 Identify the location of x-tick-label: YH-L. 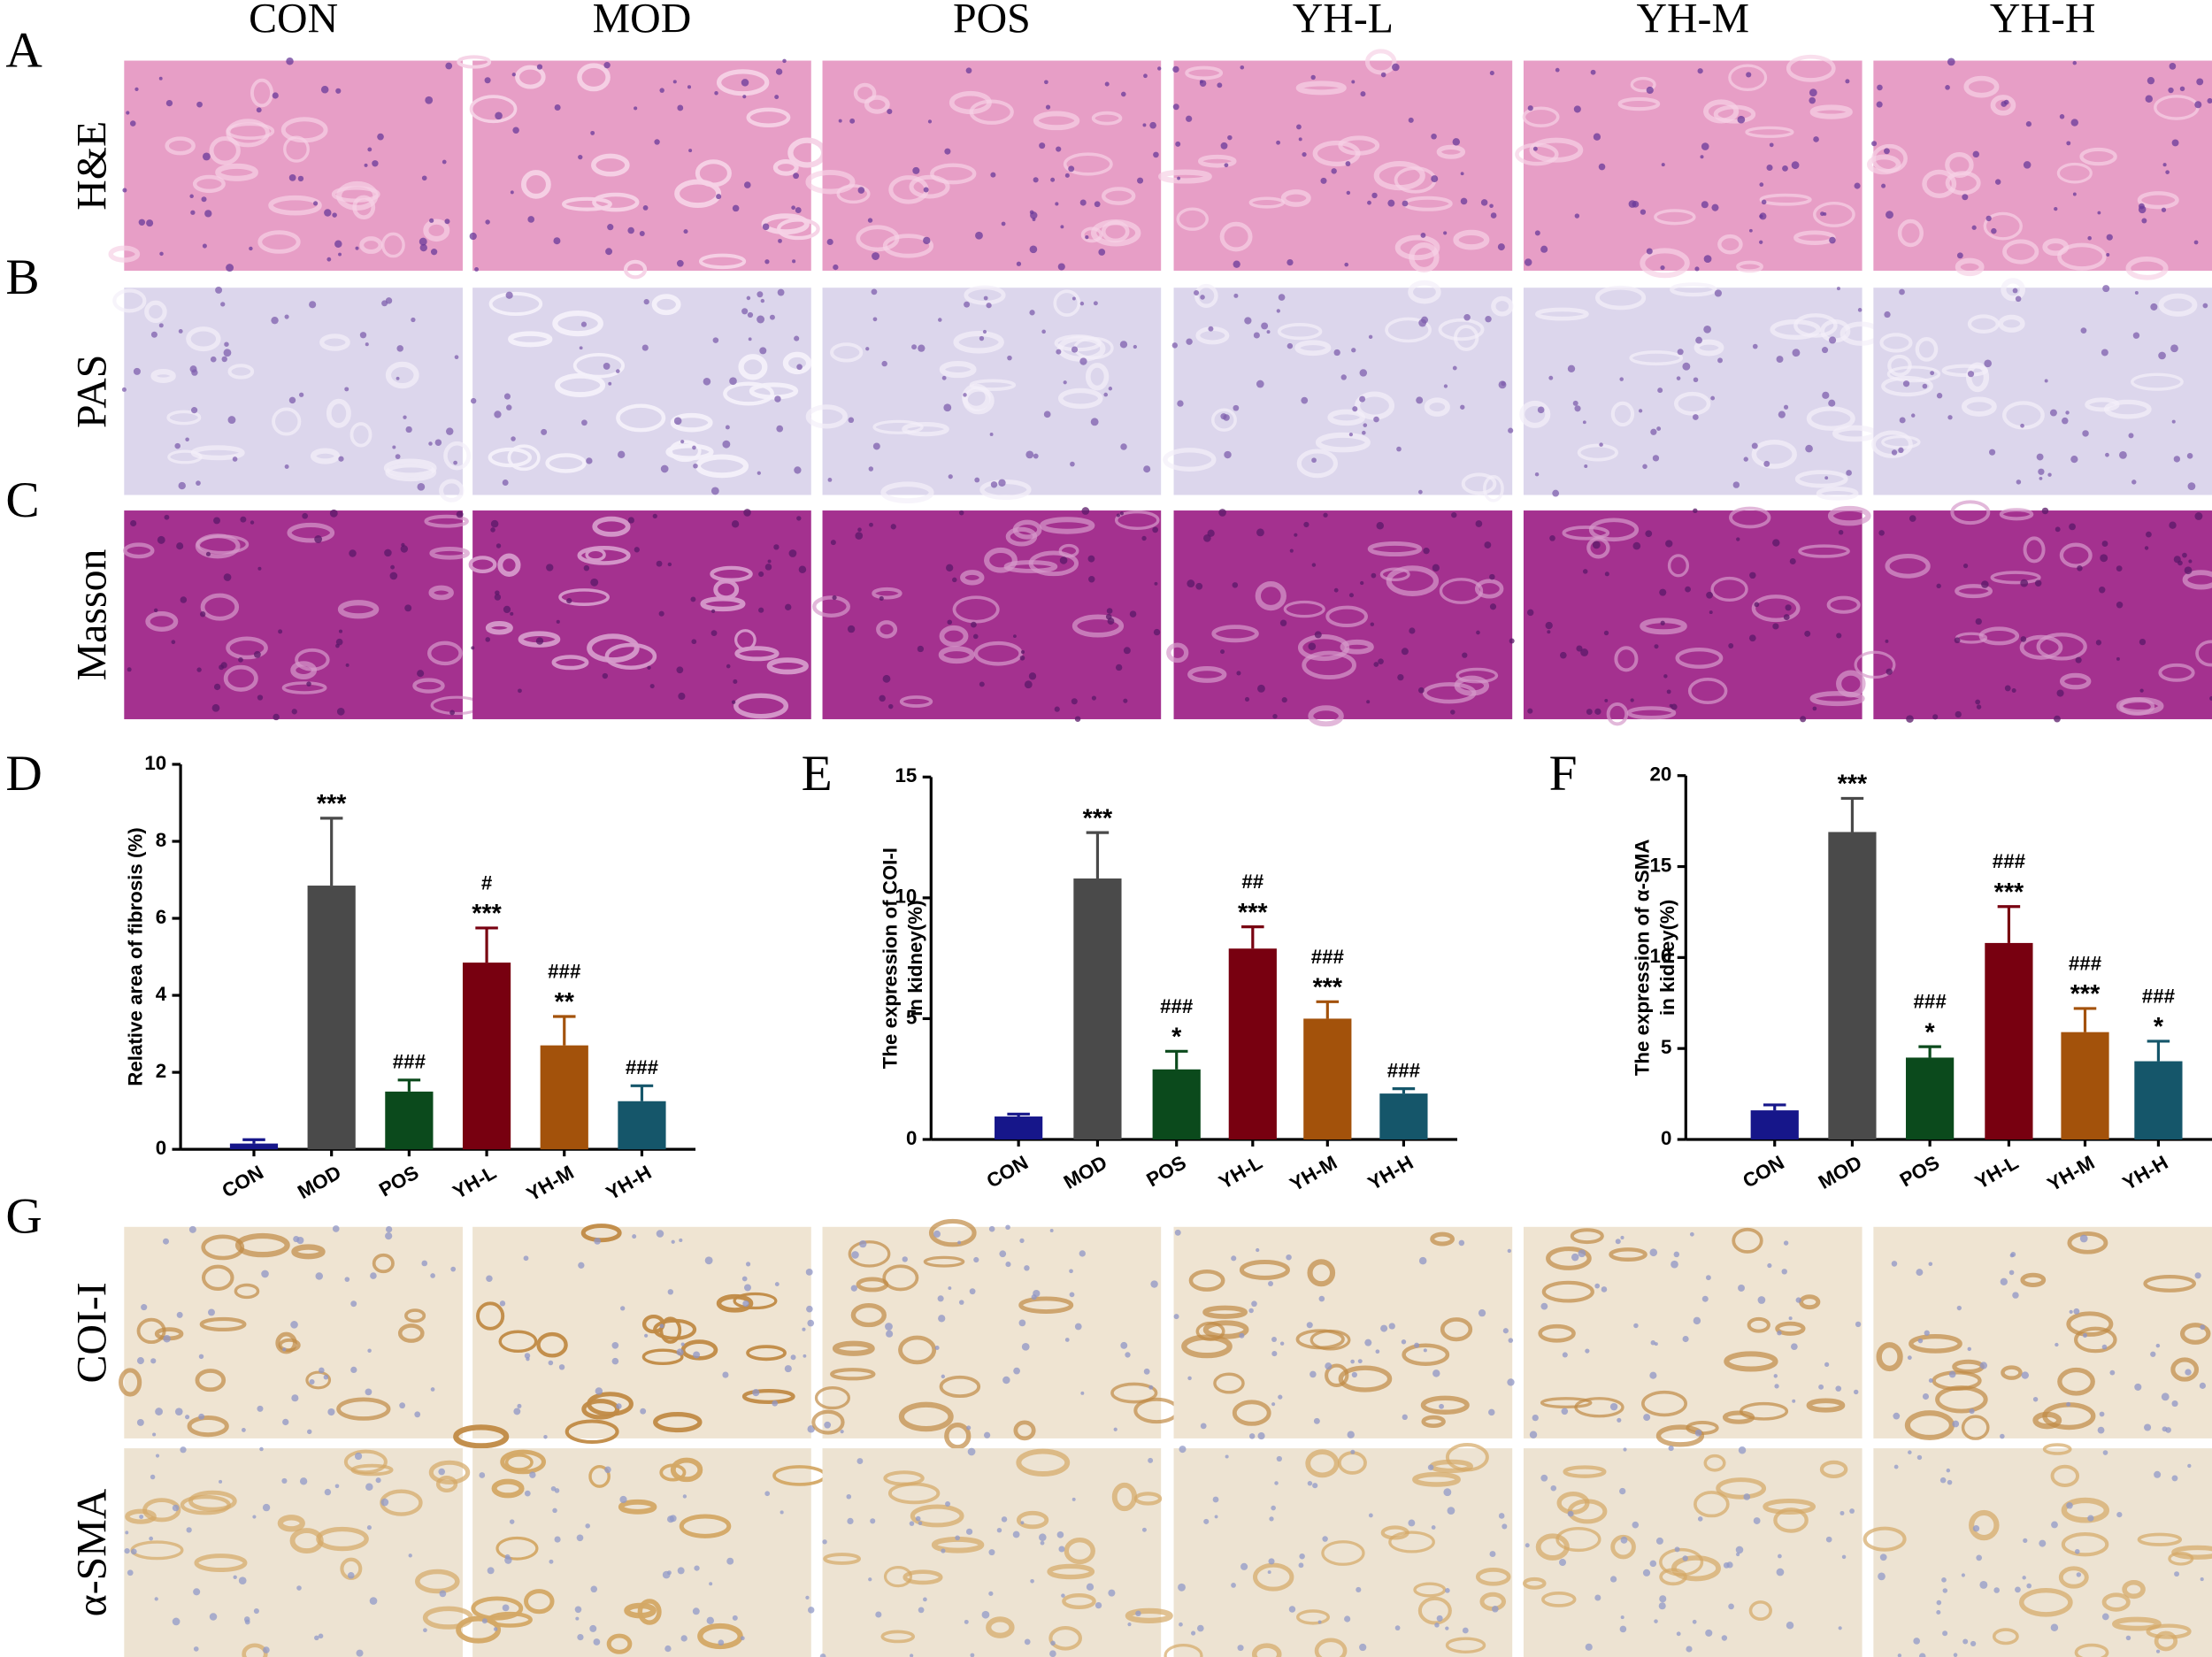
(1241, 1172).